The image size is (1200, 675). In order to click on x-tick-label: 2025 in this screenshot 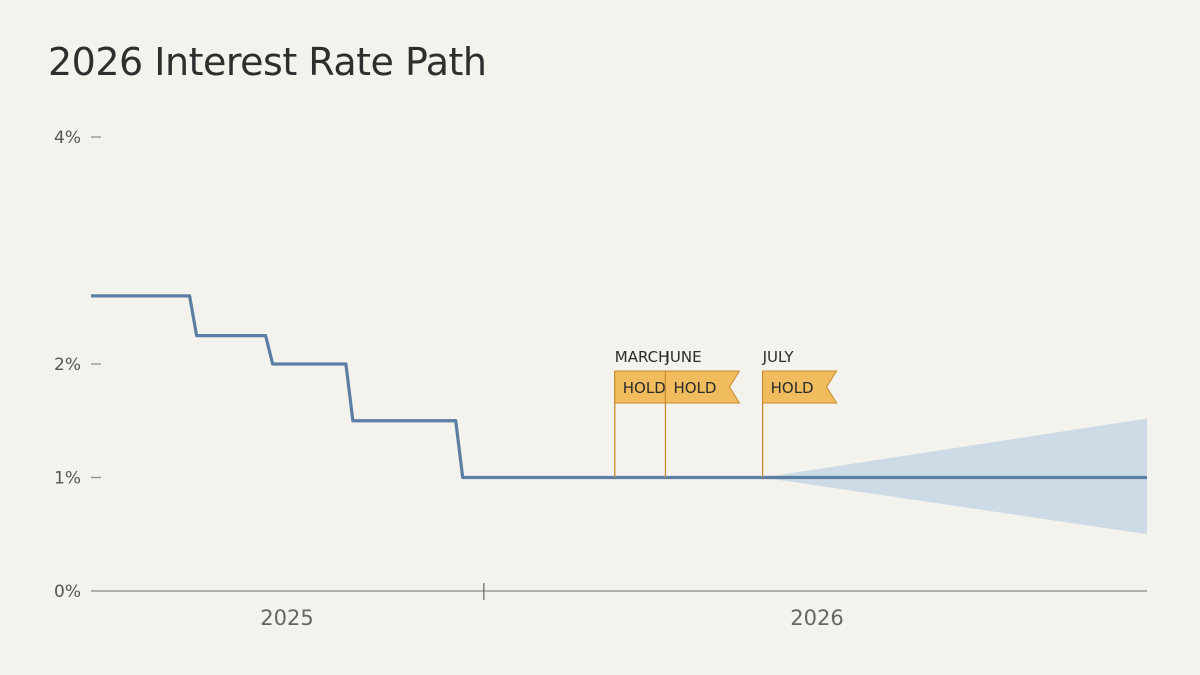, I will do `click(286, 618)`.